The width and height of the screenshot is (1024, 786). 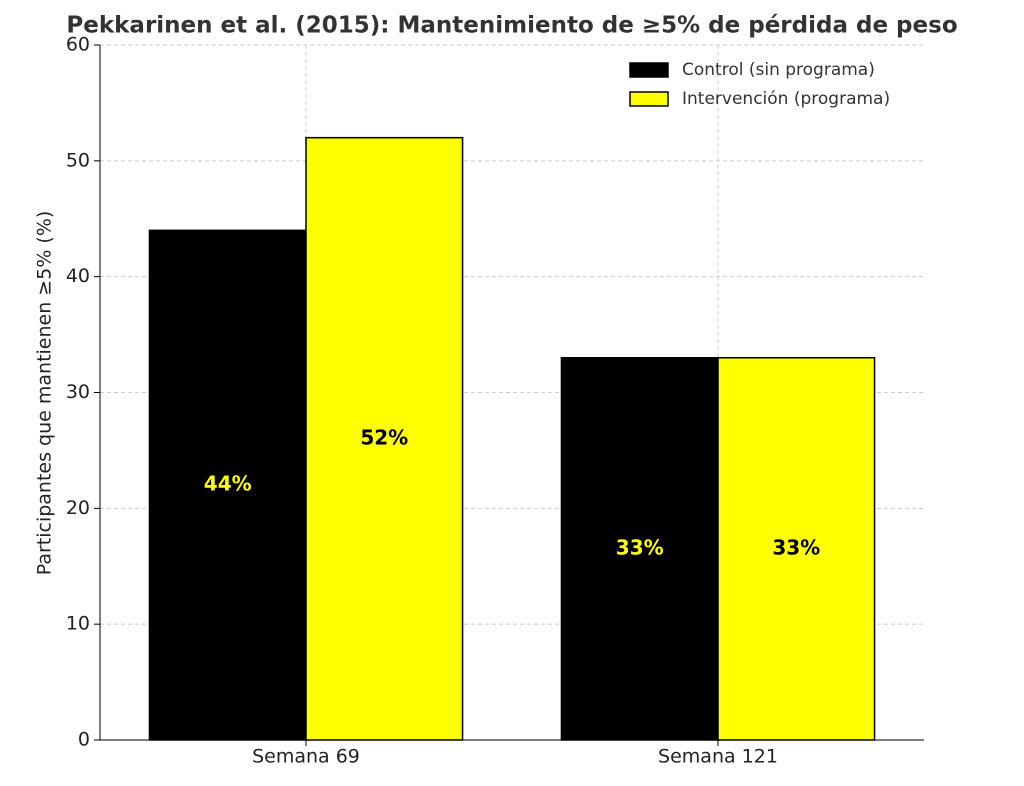 What do you see at coordinates (306, 757) in the screenshot?
I see `x-tick-label: Semana 69` at bounding box center [306, 757].